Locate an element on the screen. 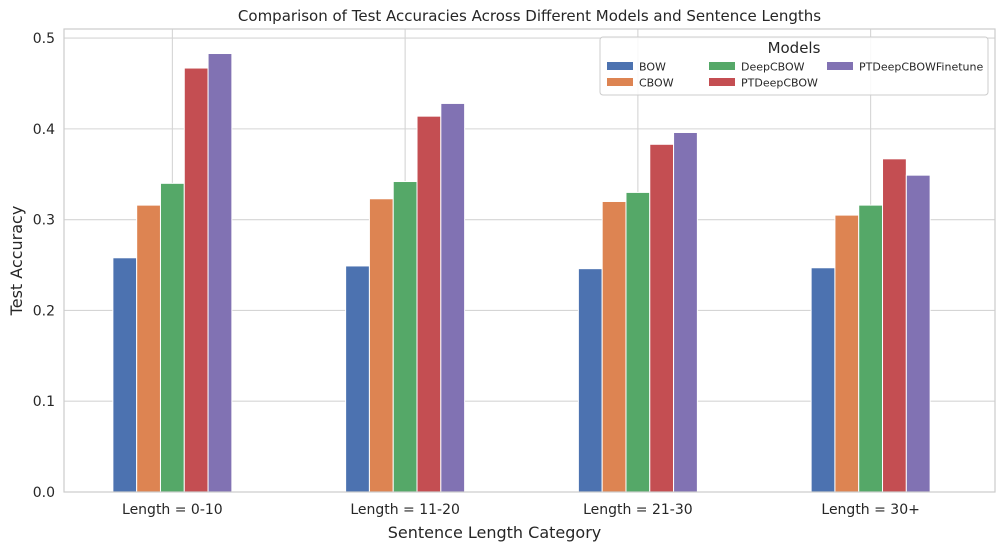  y-tick-label: 0.1 is located at coordinates (44, 402).